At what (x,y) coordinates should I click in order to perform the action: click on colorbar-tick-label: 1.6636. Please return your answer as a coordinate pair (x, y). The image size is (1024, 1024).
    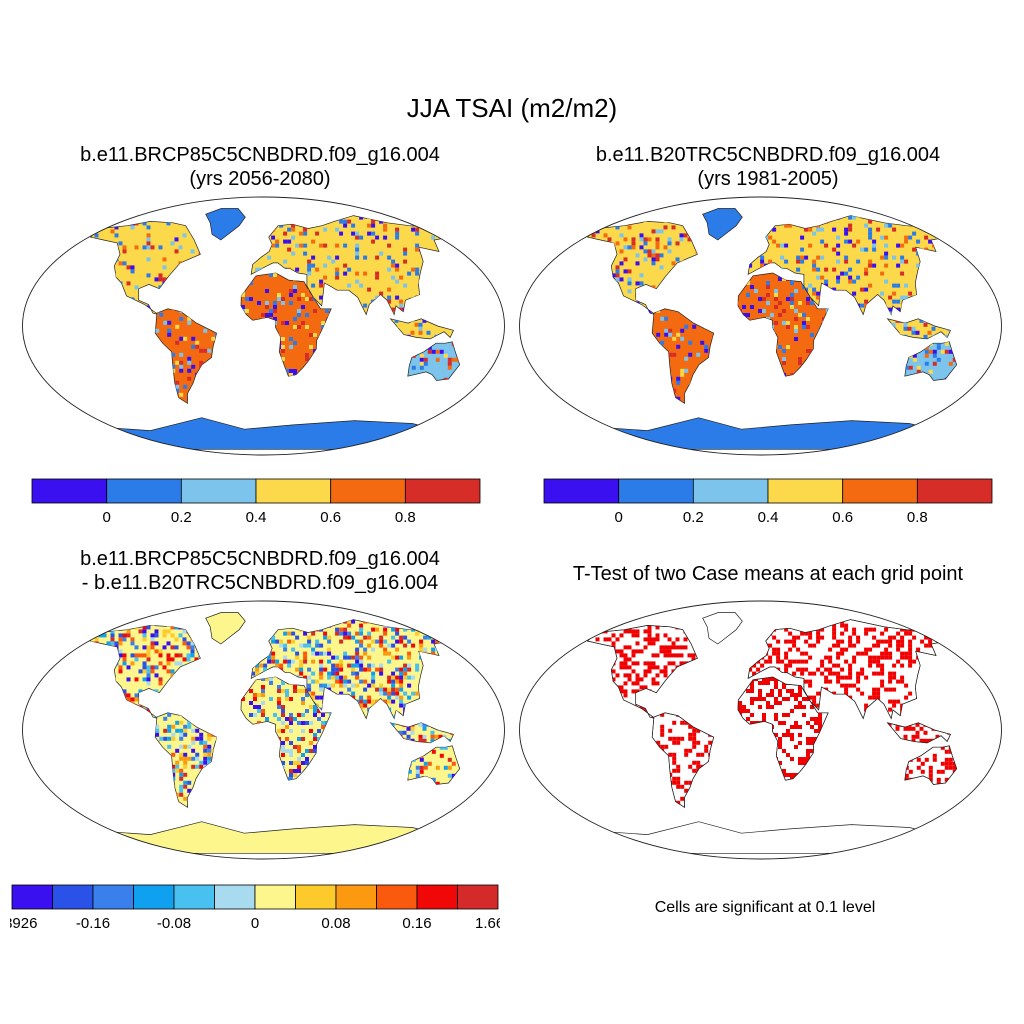
    Looking at the image, I should click on (487, 923).